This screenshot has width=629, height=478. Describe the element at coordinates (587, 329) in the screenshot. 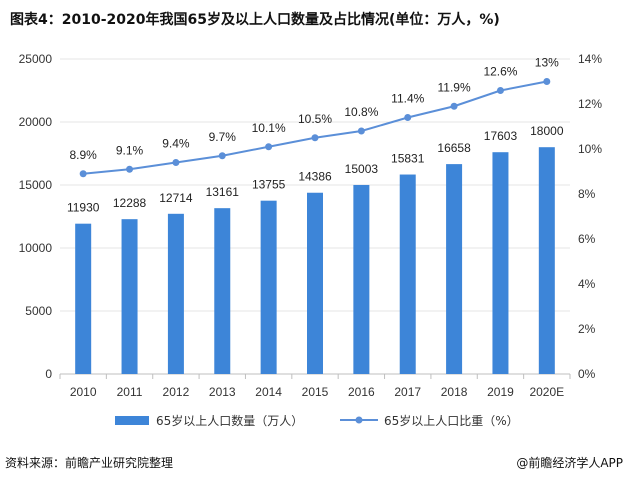

I see `y-right-tick-label: 2%` at that location.